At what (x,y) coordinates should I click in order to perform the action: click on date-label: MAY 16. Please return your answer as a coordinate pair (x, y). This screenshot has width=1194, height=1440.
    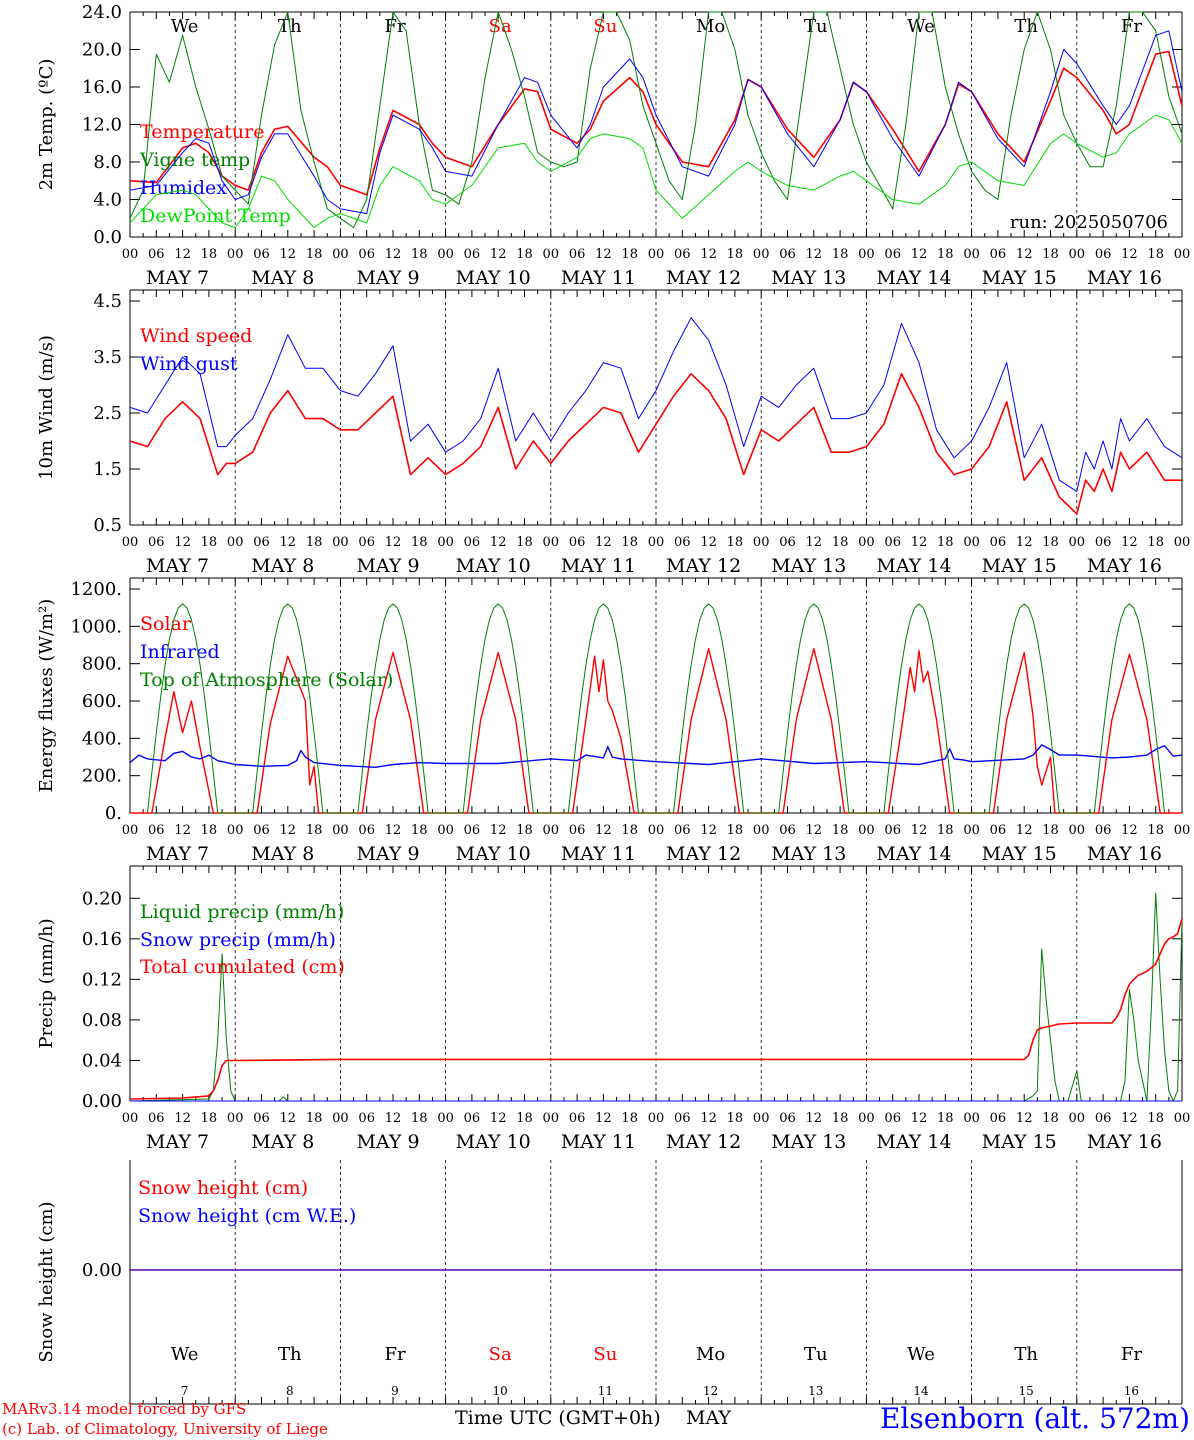
    Looking at the image, I should click on (1124, 1142).